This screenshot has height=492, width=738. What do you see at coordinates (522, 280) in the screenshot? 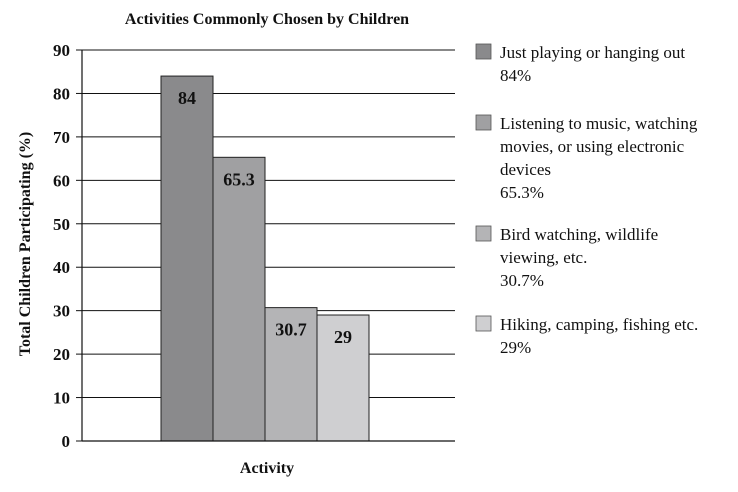
I see `legend-entry-text: 30.7%` at bounding box center [522, 280].